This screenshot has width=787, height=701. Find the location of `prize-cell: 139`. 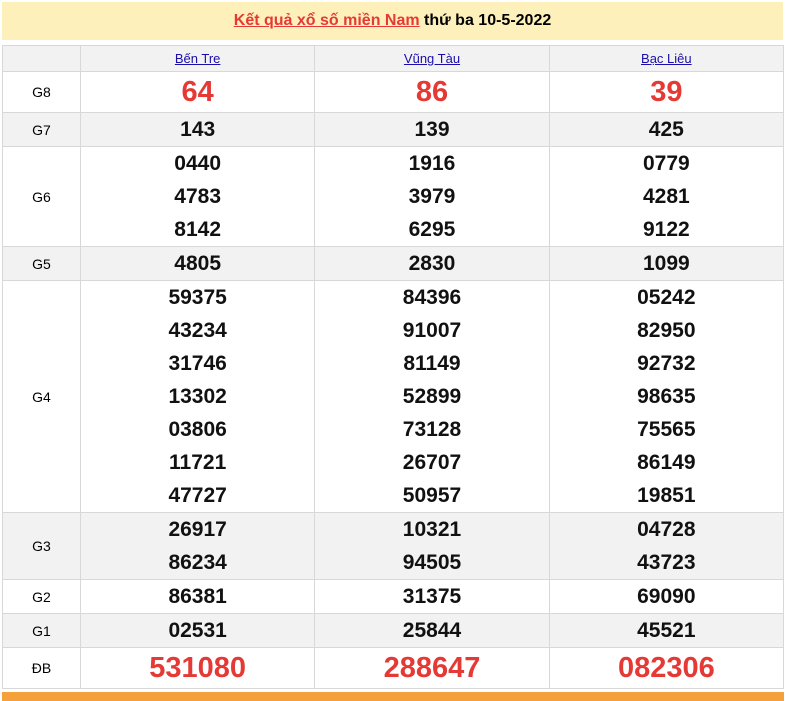

prize-cell: 139 is located at coordinates (432, 129).